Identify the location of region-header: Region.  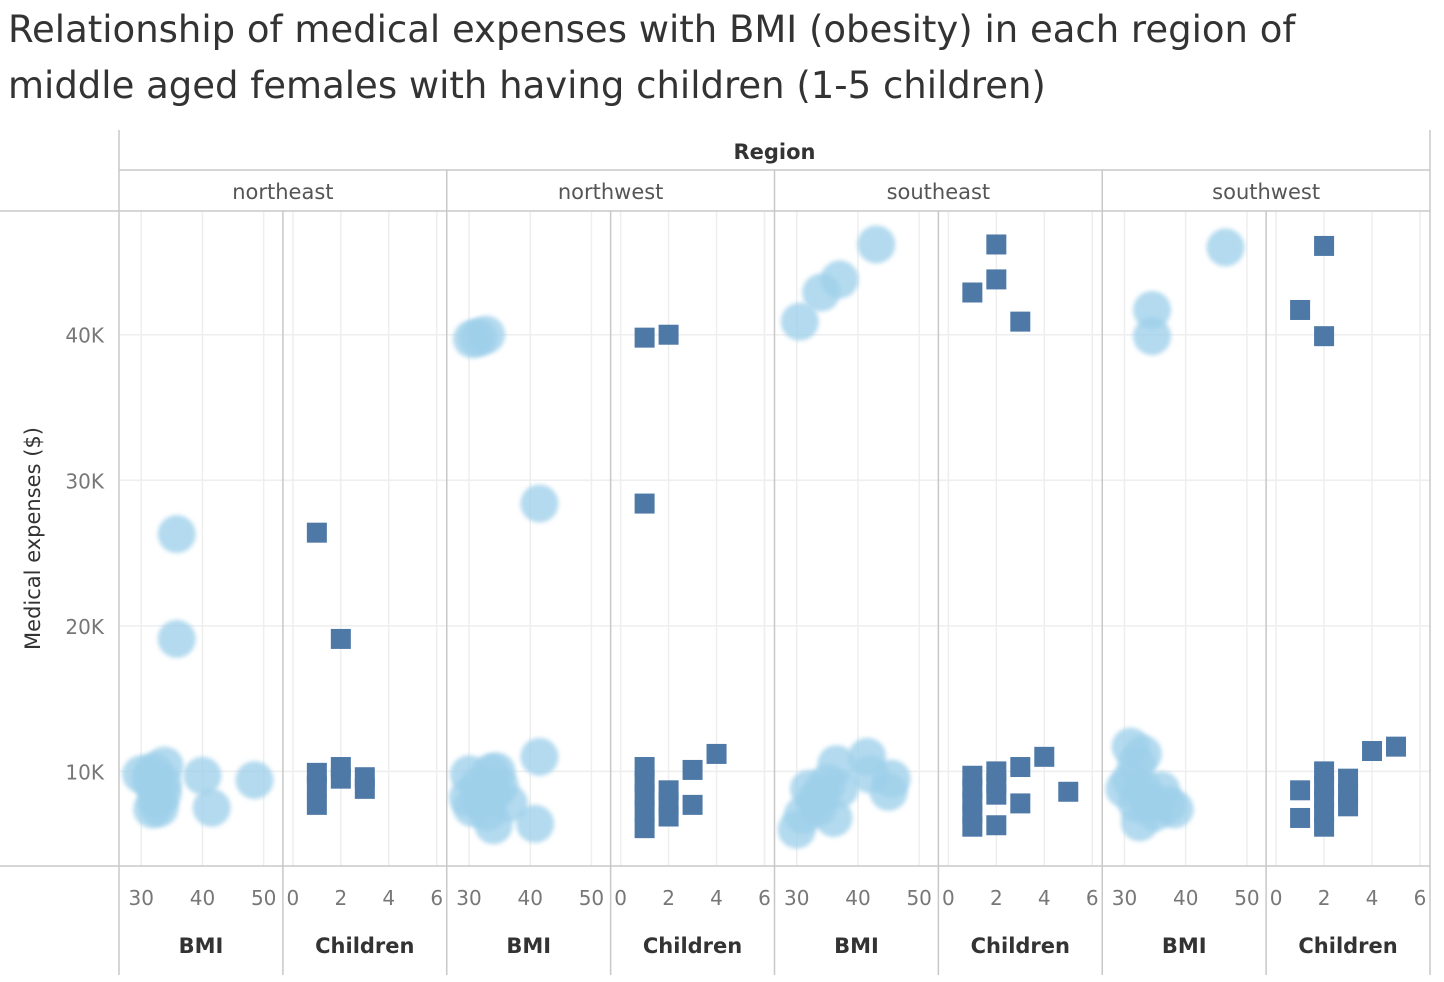
(774, 152).